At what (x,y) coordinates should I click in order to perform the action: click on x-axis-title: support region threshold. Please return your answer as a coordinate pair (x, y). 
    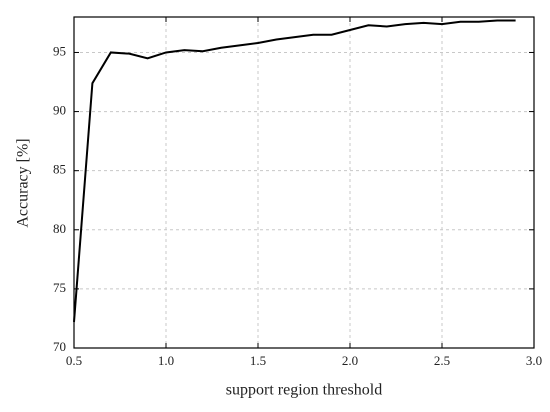
    Looking at the image, I should click on (304, 390).